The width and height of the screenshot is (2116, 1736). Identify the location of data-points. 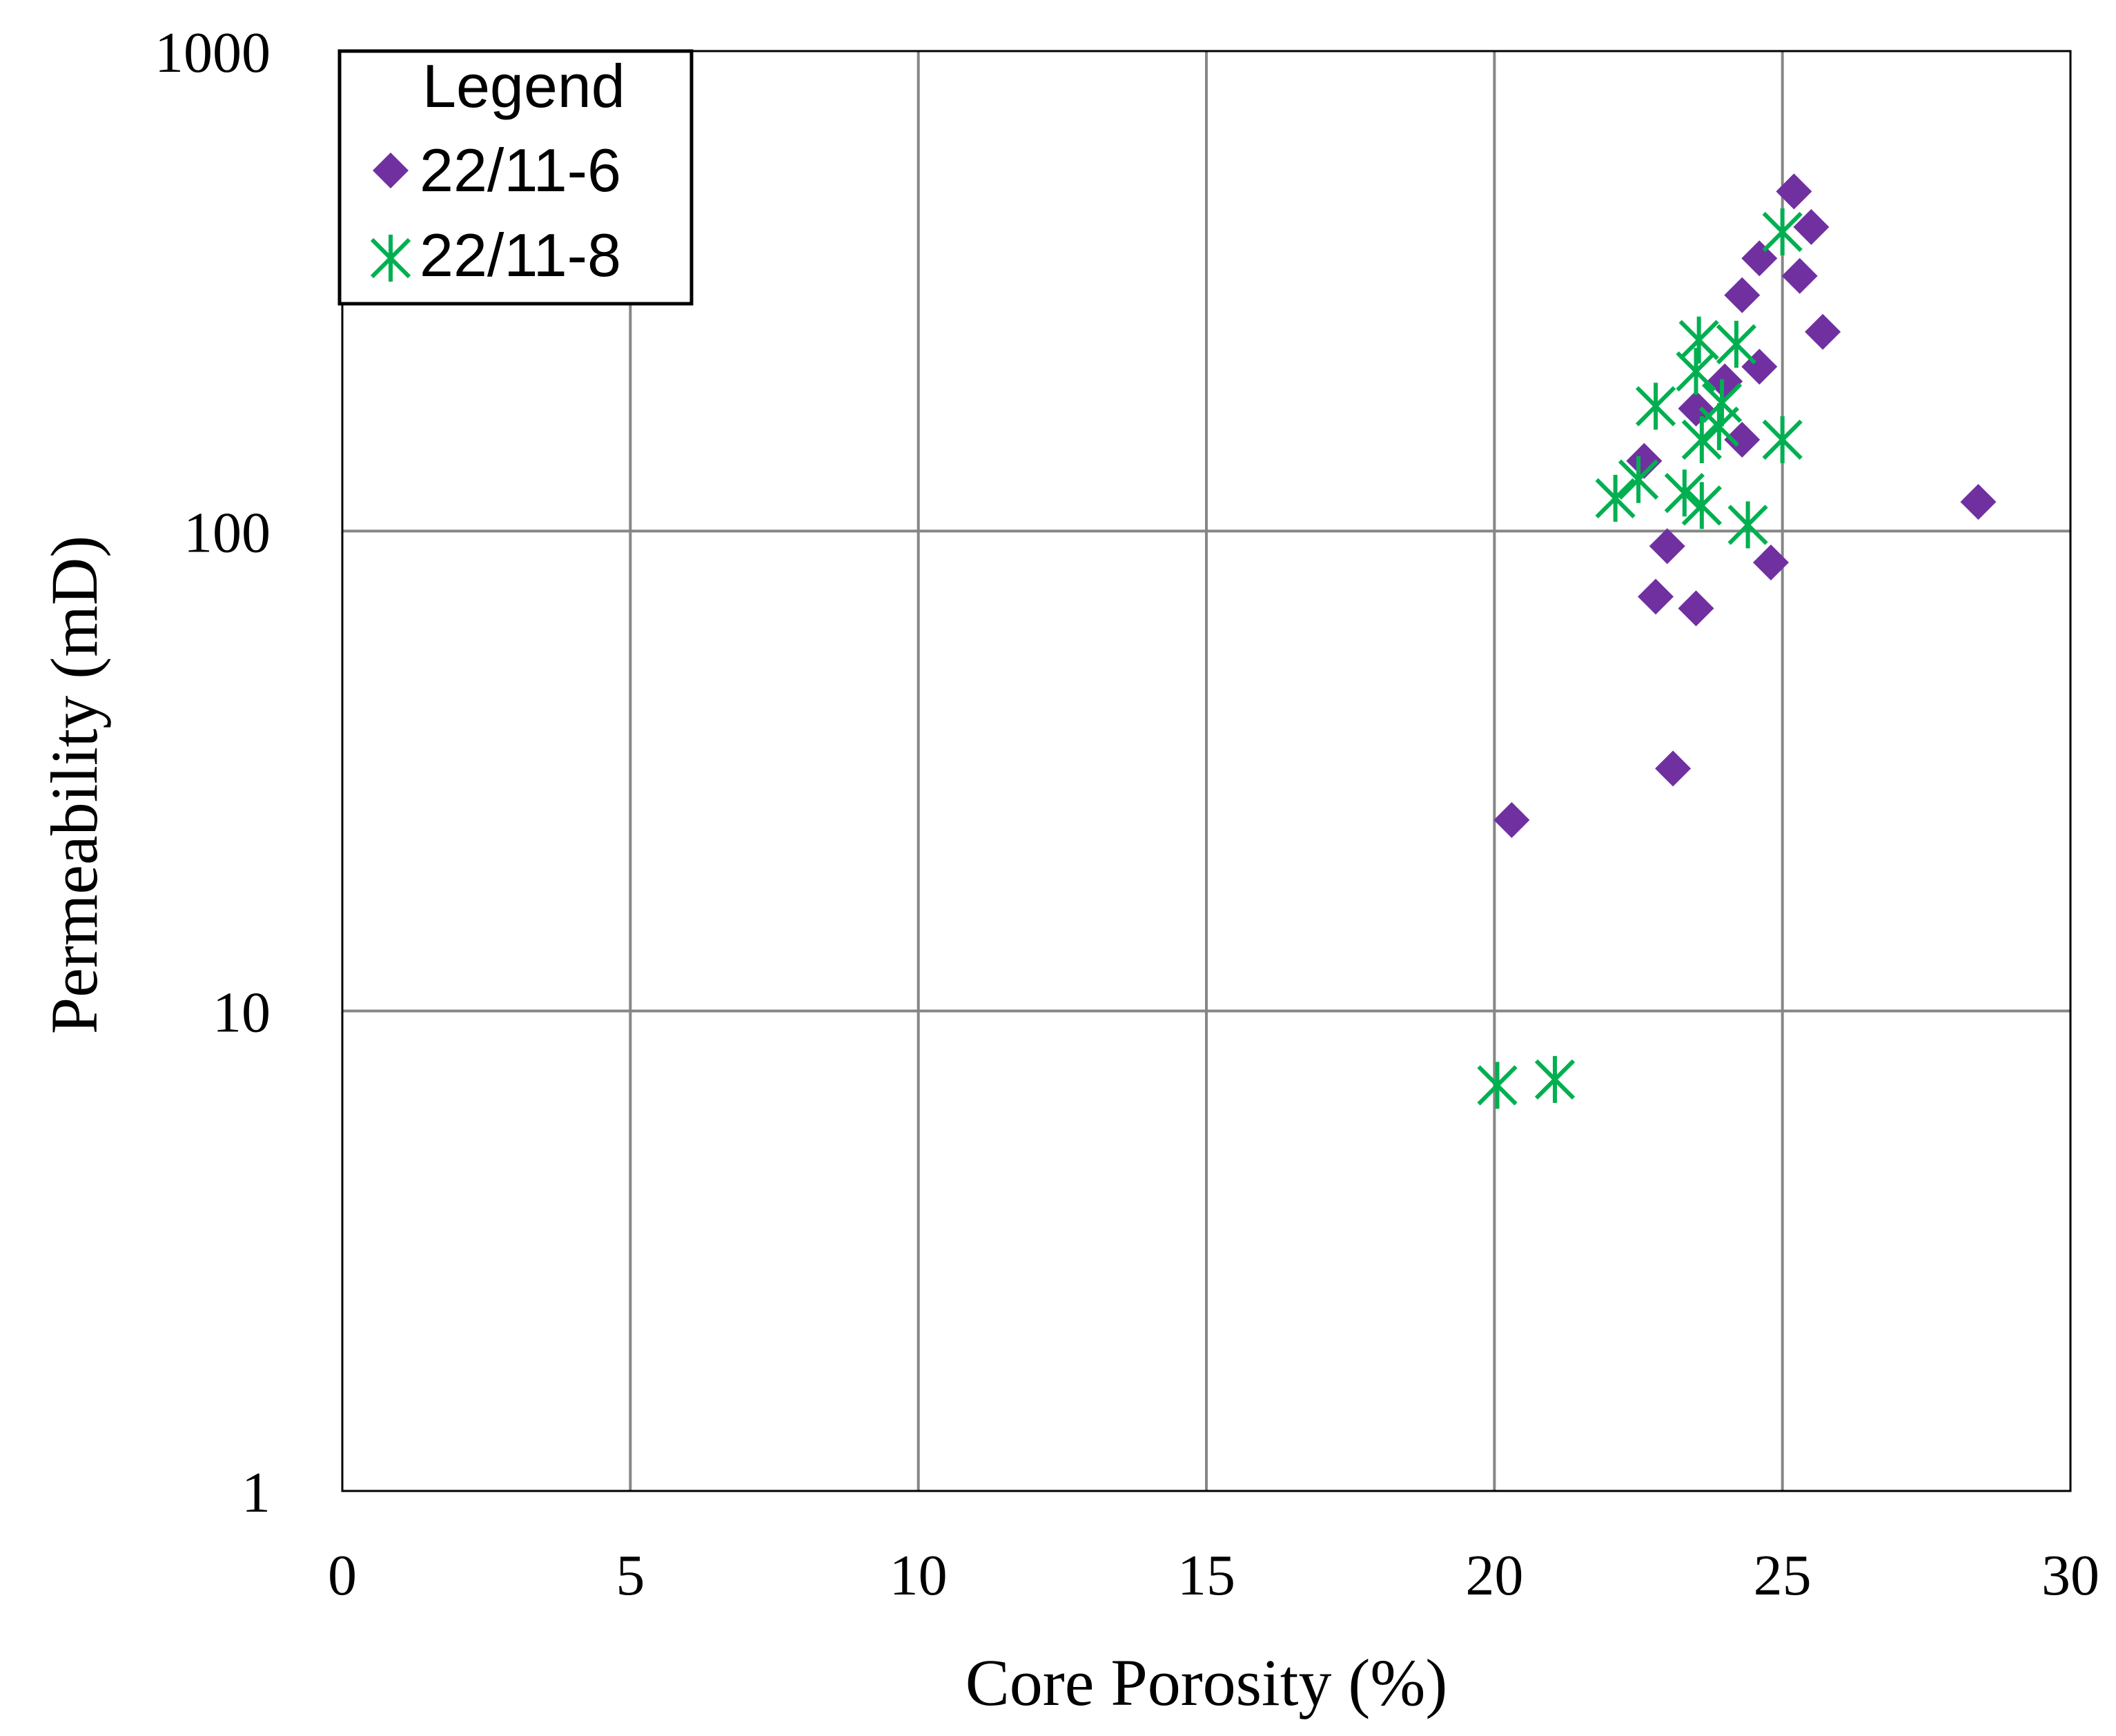
(1737, 641).